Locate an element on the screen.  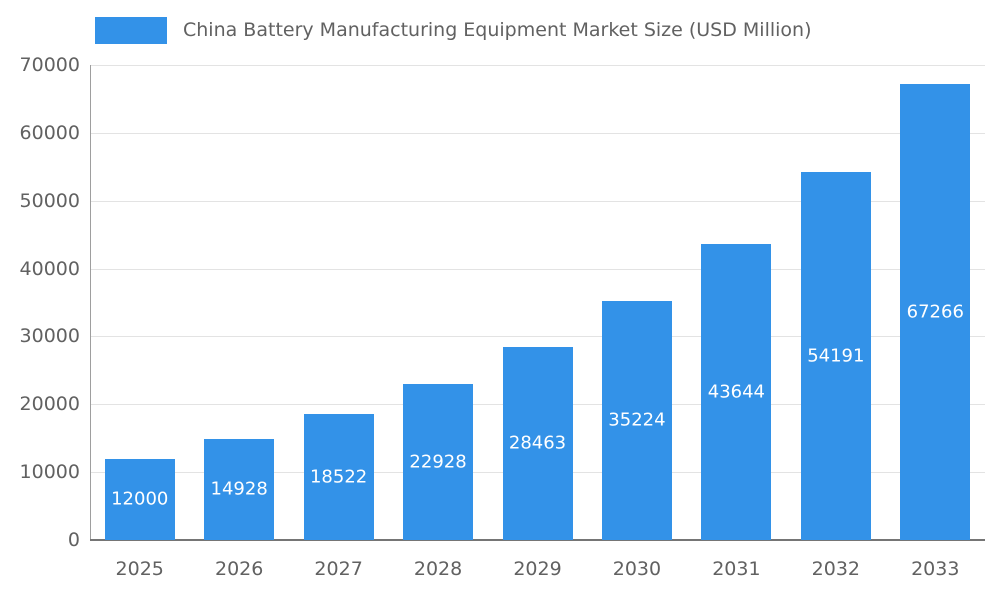
bar-value-label: 22928 is located at coordinates (438, 462).